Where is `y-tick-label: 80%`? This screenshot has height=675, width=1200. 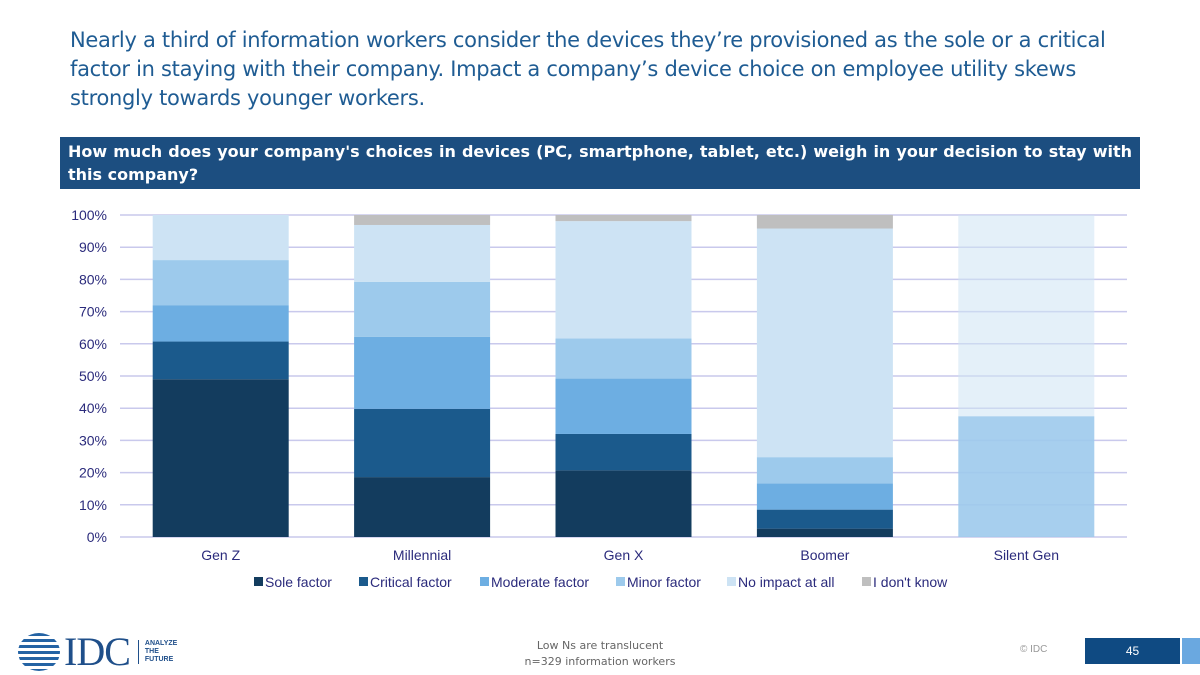
y-tick-label: 80% is located at coordinates (93, 279).